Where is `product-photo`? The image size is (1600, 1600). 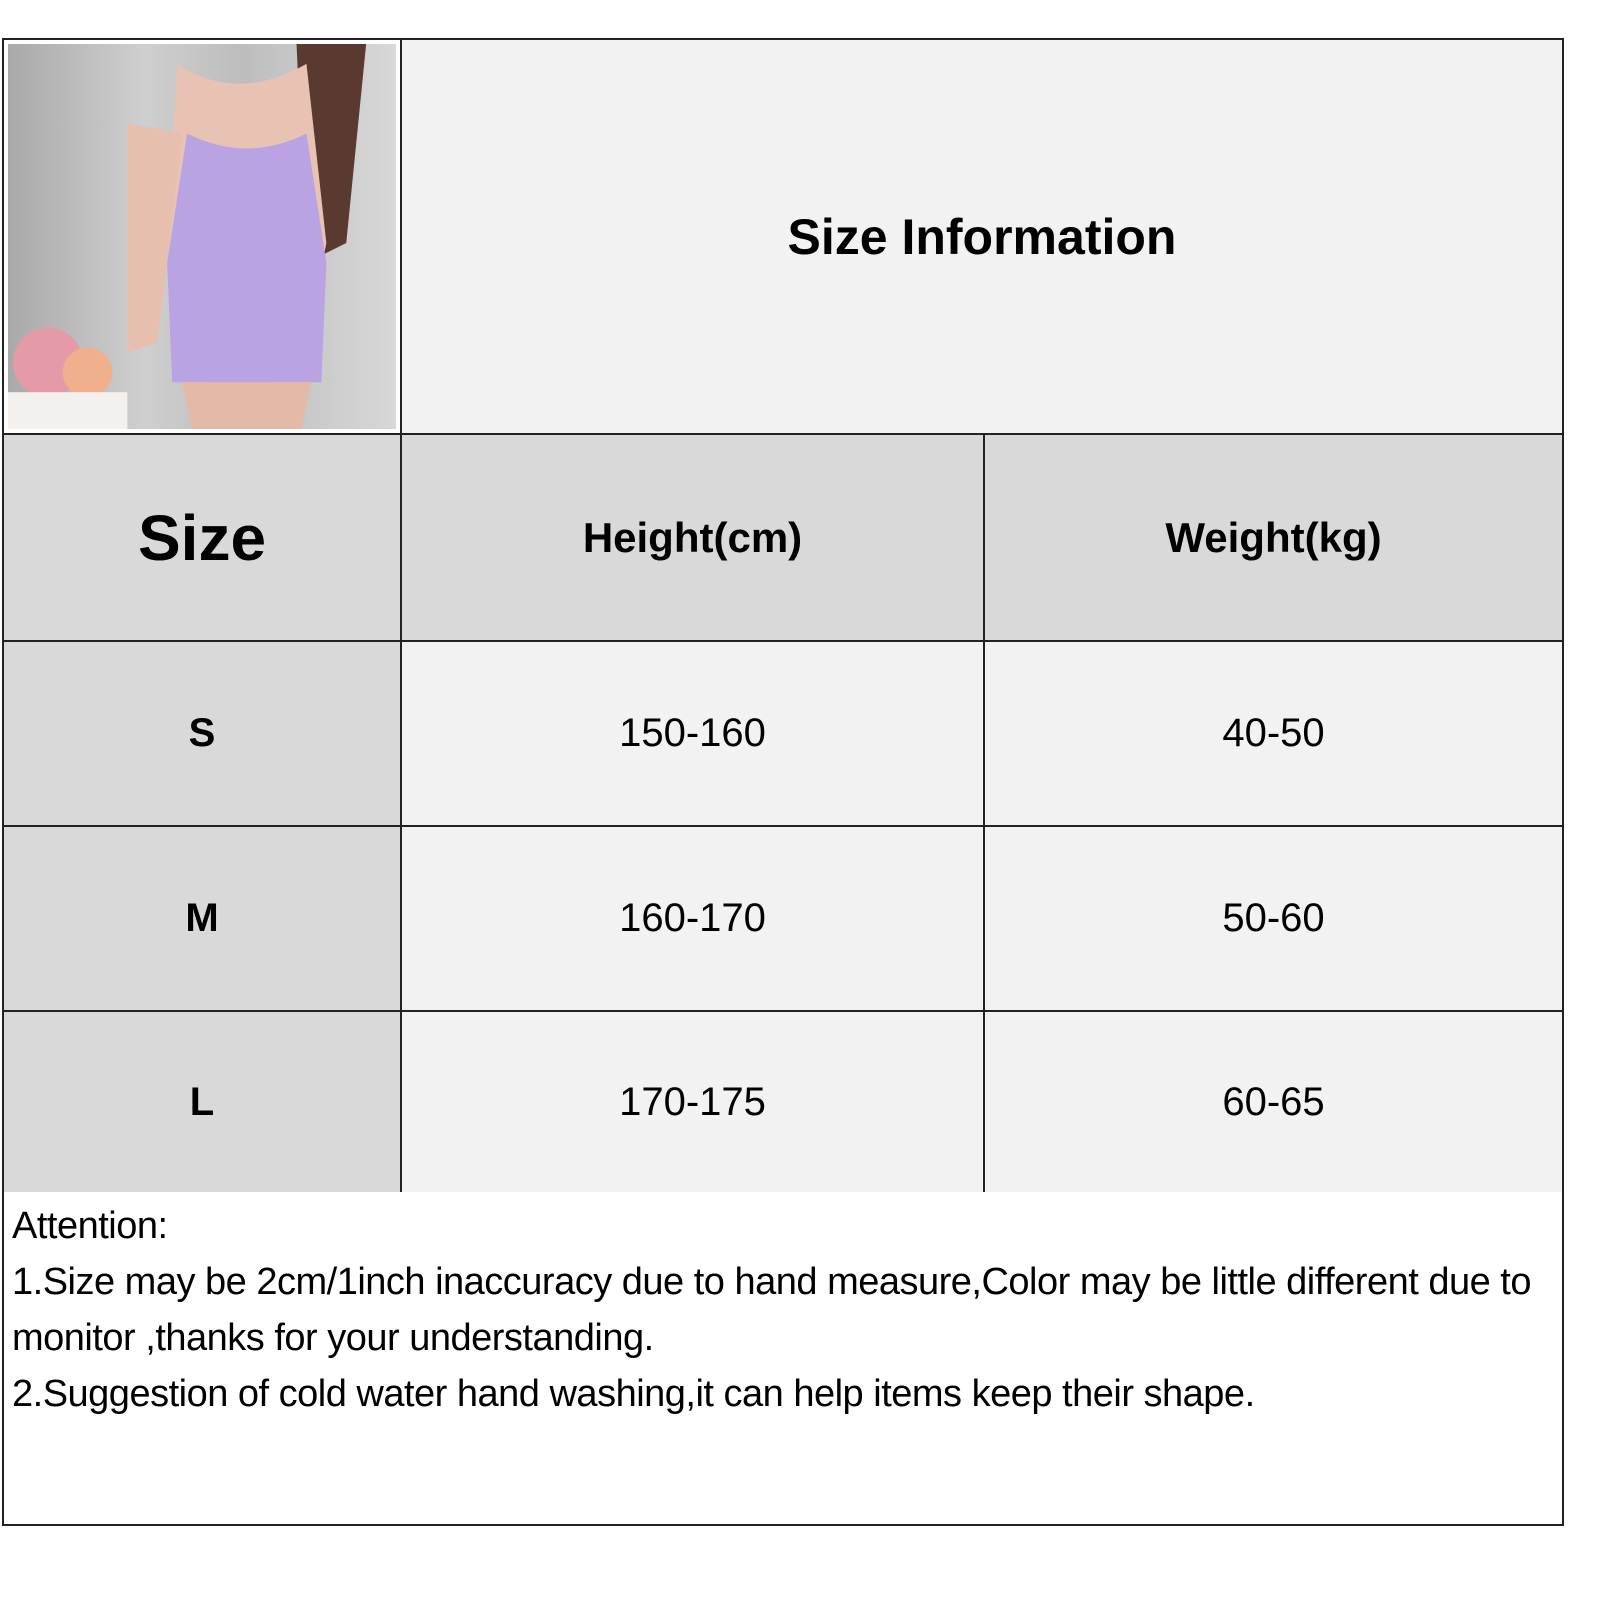 product-photo is located at coordinates (203, 237).